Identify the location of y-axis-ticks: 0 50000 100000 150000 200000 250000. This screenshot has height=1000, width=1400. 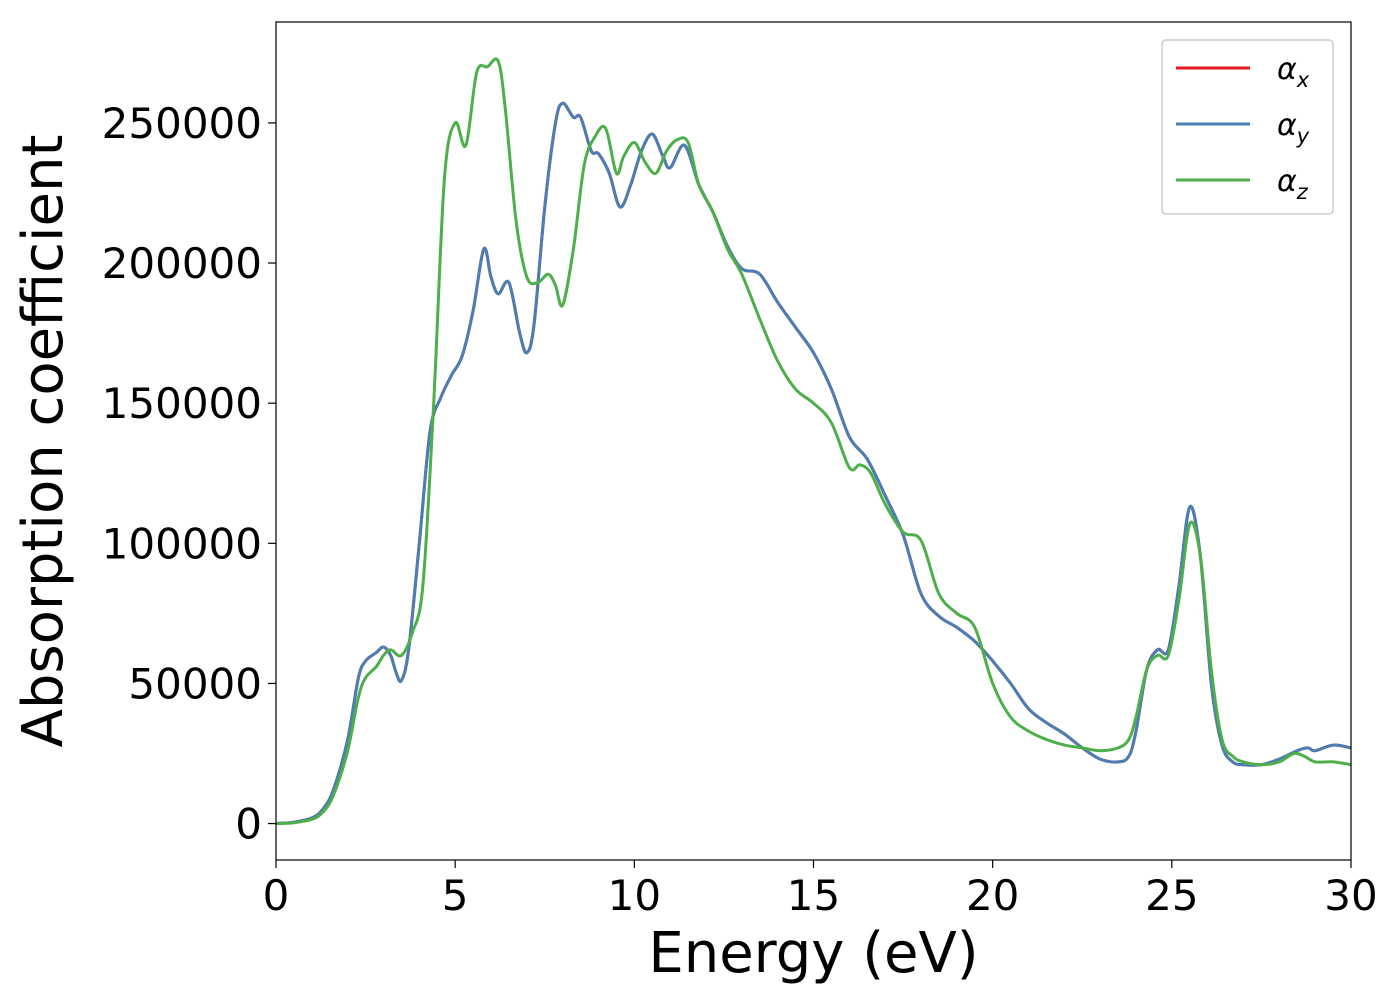
(189, 474).